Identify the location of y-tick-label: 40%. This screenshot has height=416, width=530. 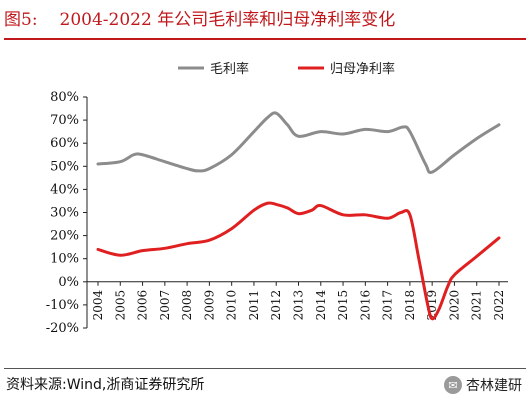
(64, 189).